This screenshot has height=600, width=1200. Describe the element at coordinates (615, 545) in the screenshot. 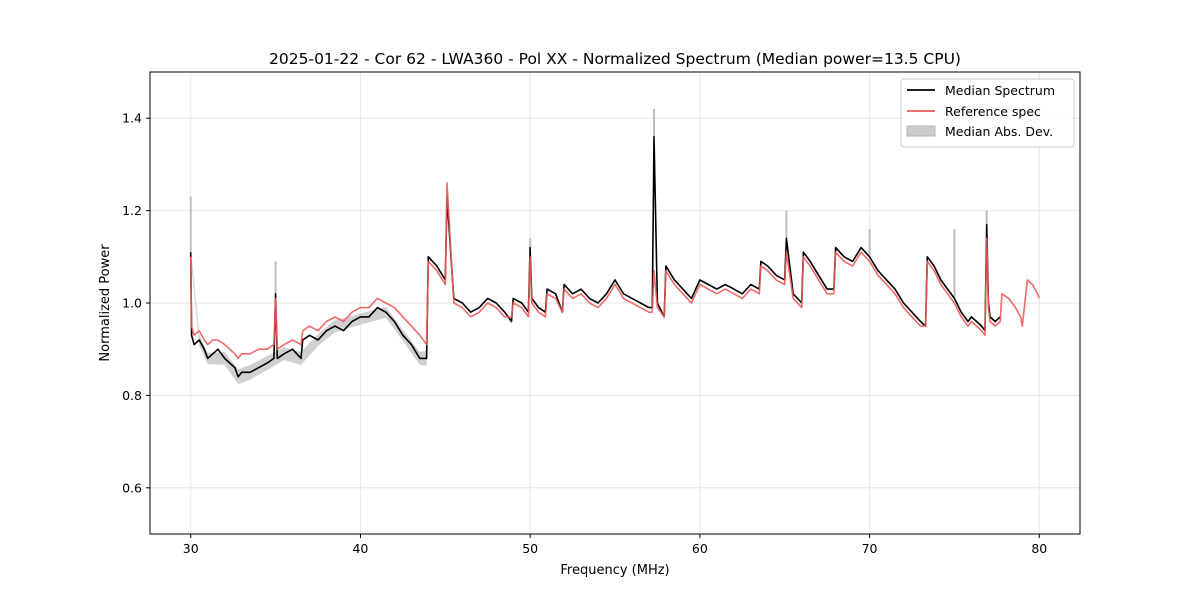

I see `x-axis-ticks: 30 40 50 60 70 80` at that location.